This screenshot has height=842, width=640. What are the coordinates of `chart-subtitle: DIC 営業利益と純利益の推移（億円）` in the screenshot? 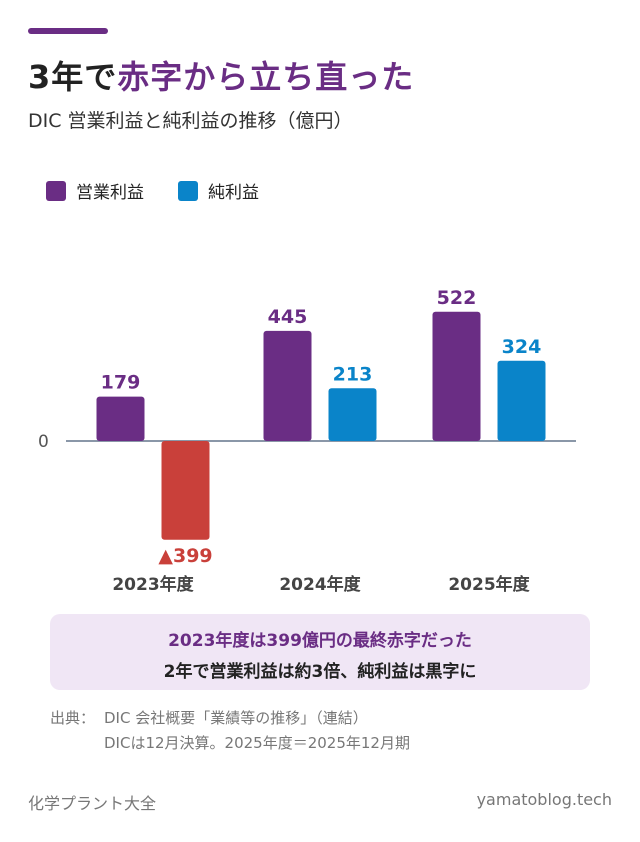 It's located at (190, 121).